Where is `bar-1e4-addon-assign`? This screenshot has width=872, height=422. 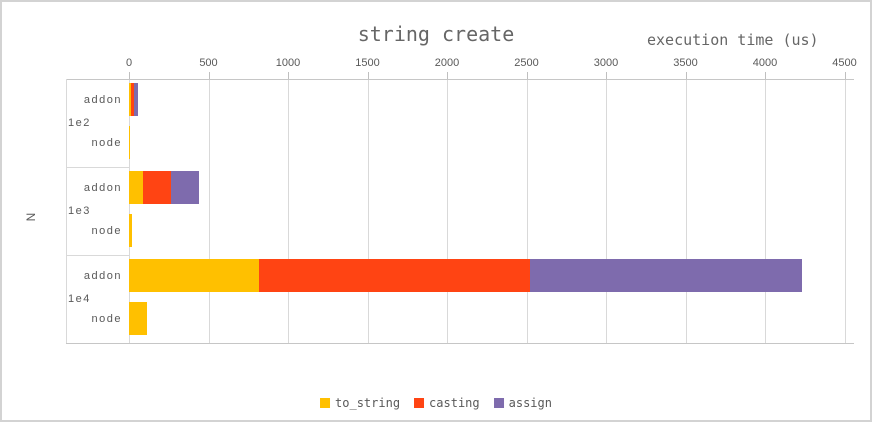 bar-1e4-addon-assign is located at coordinates (665, 275).